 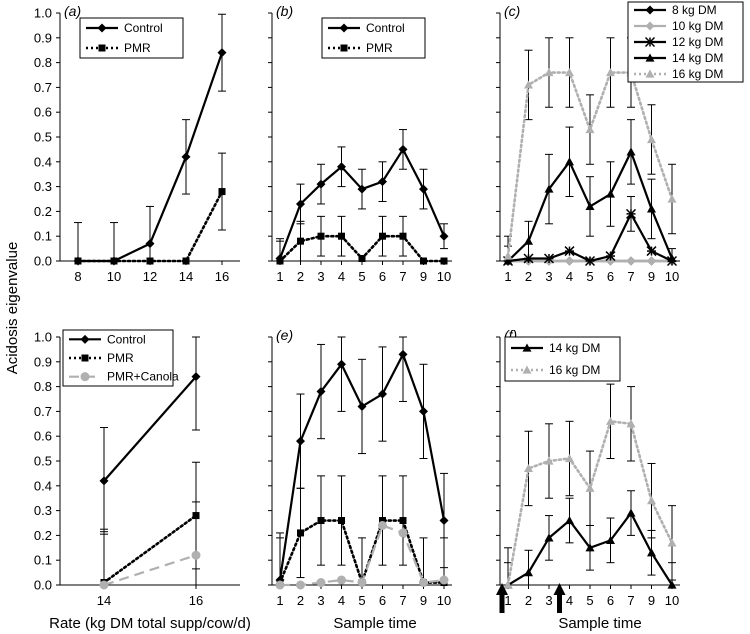 What do you see at coordinates (373, 38) in the screenshot?
I see `legend-box` at bounding box center [373, 38].